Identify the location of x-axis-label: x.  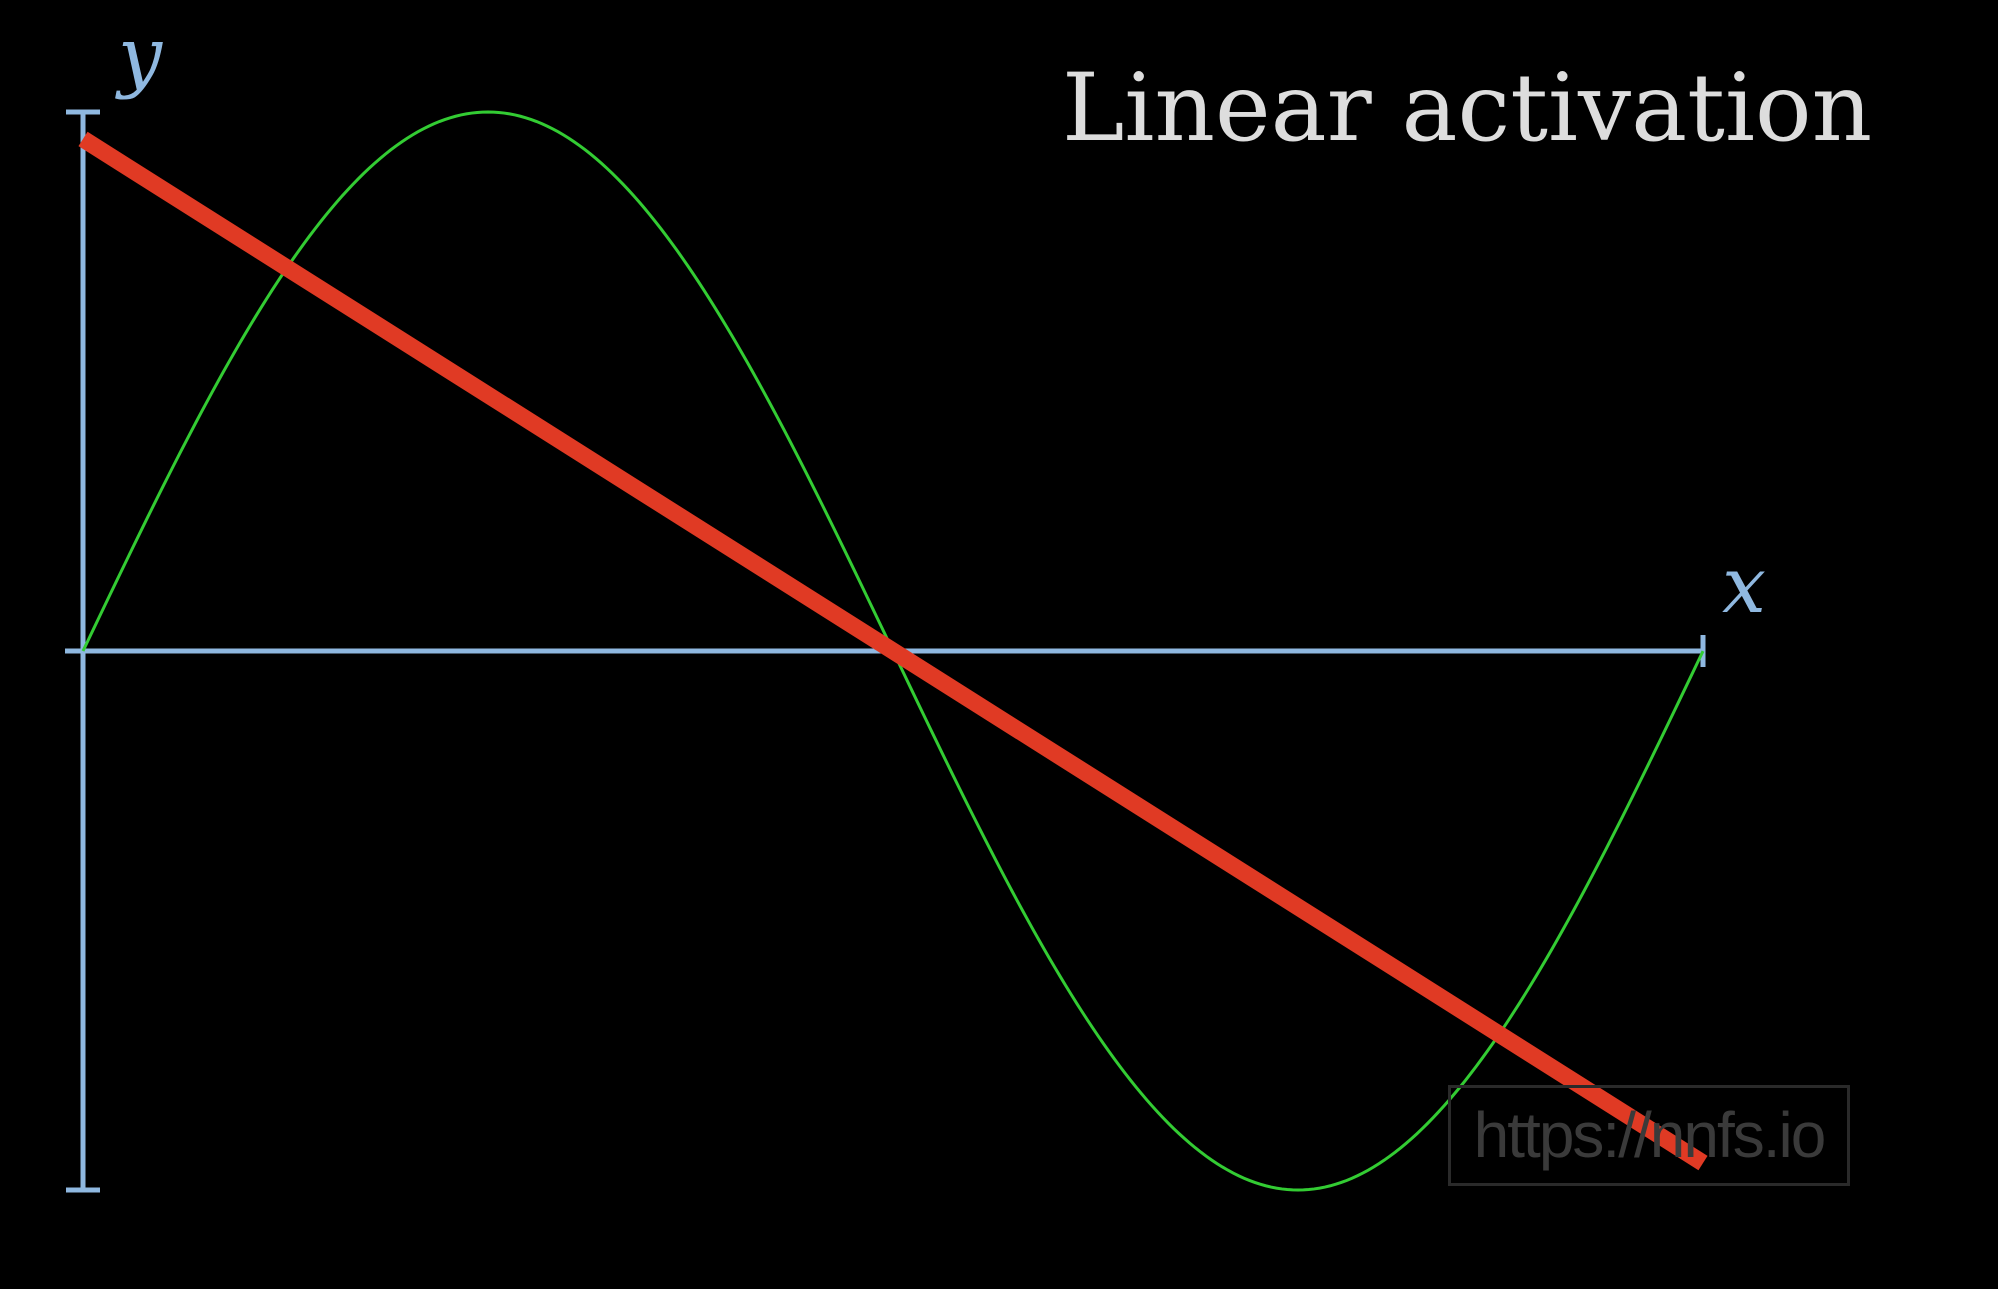
(1744, 586).